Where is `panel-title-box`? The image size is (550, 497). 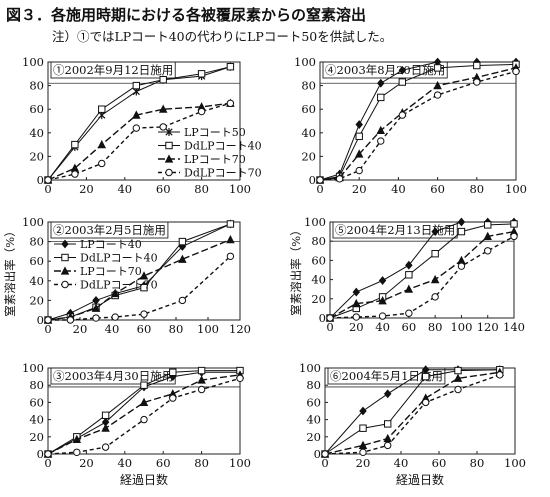 panel-title-box is located at coordinates (386, 376).